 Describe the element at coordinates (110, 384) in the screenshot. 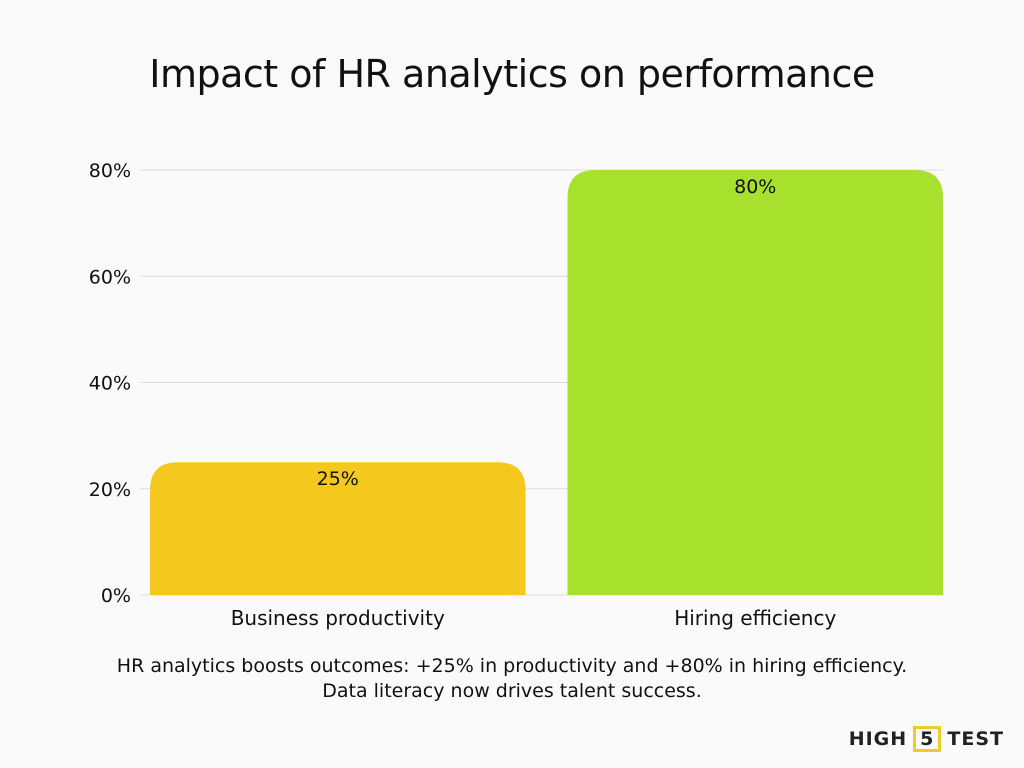

I see `y-tick-label: 40%` at that location.